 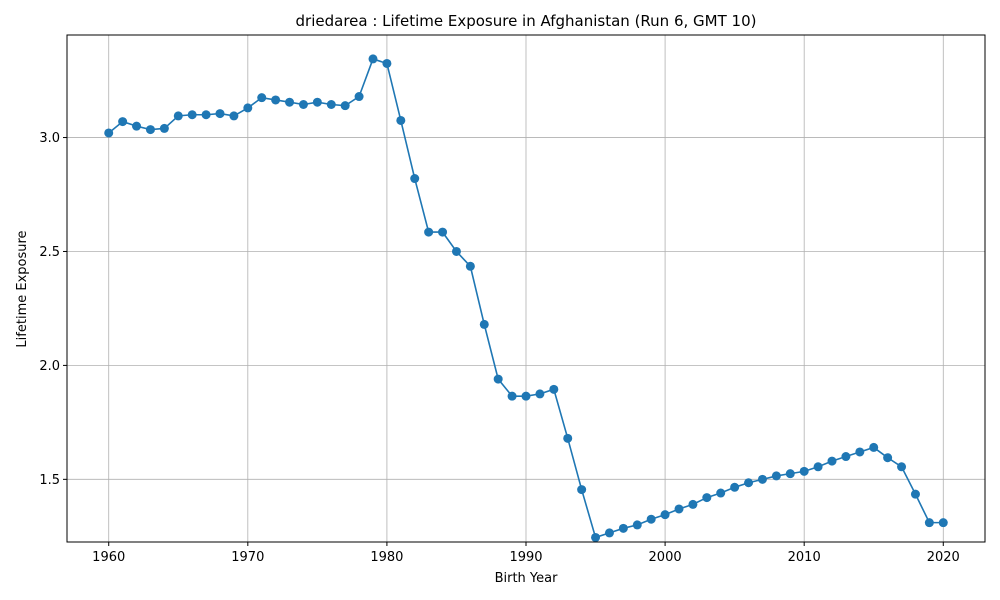 What do you see at coordinates (49, 138) in the screenshot?
I see `y-tick-label: 3.0` at bounding box center [49, 138].